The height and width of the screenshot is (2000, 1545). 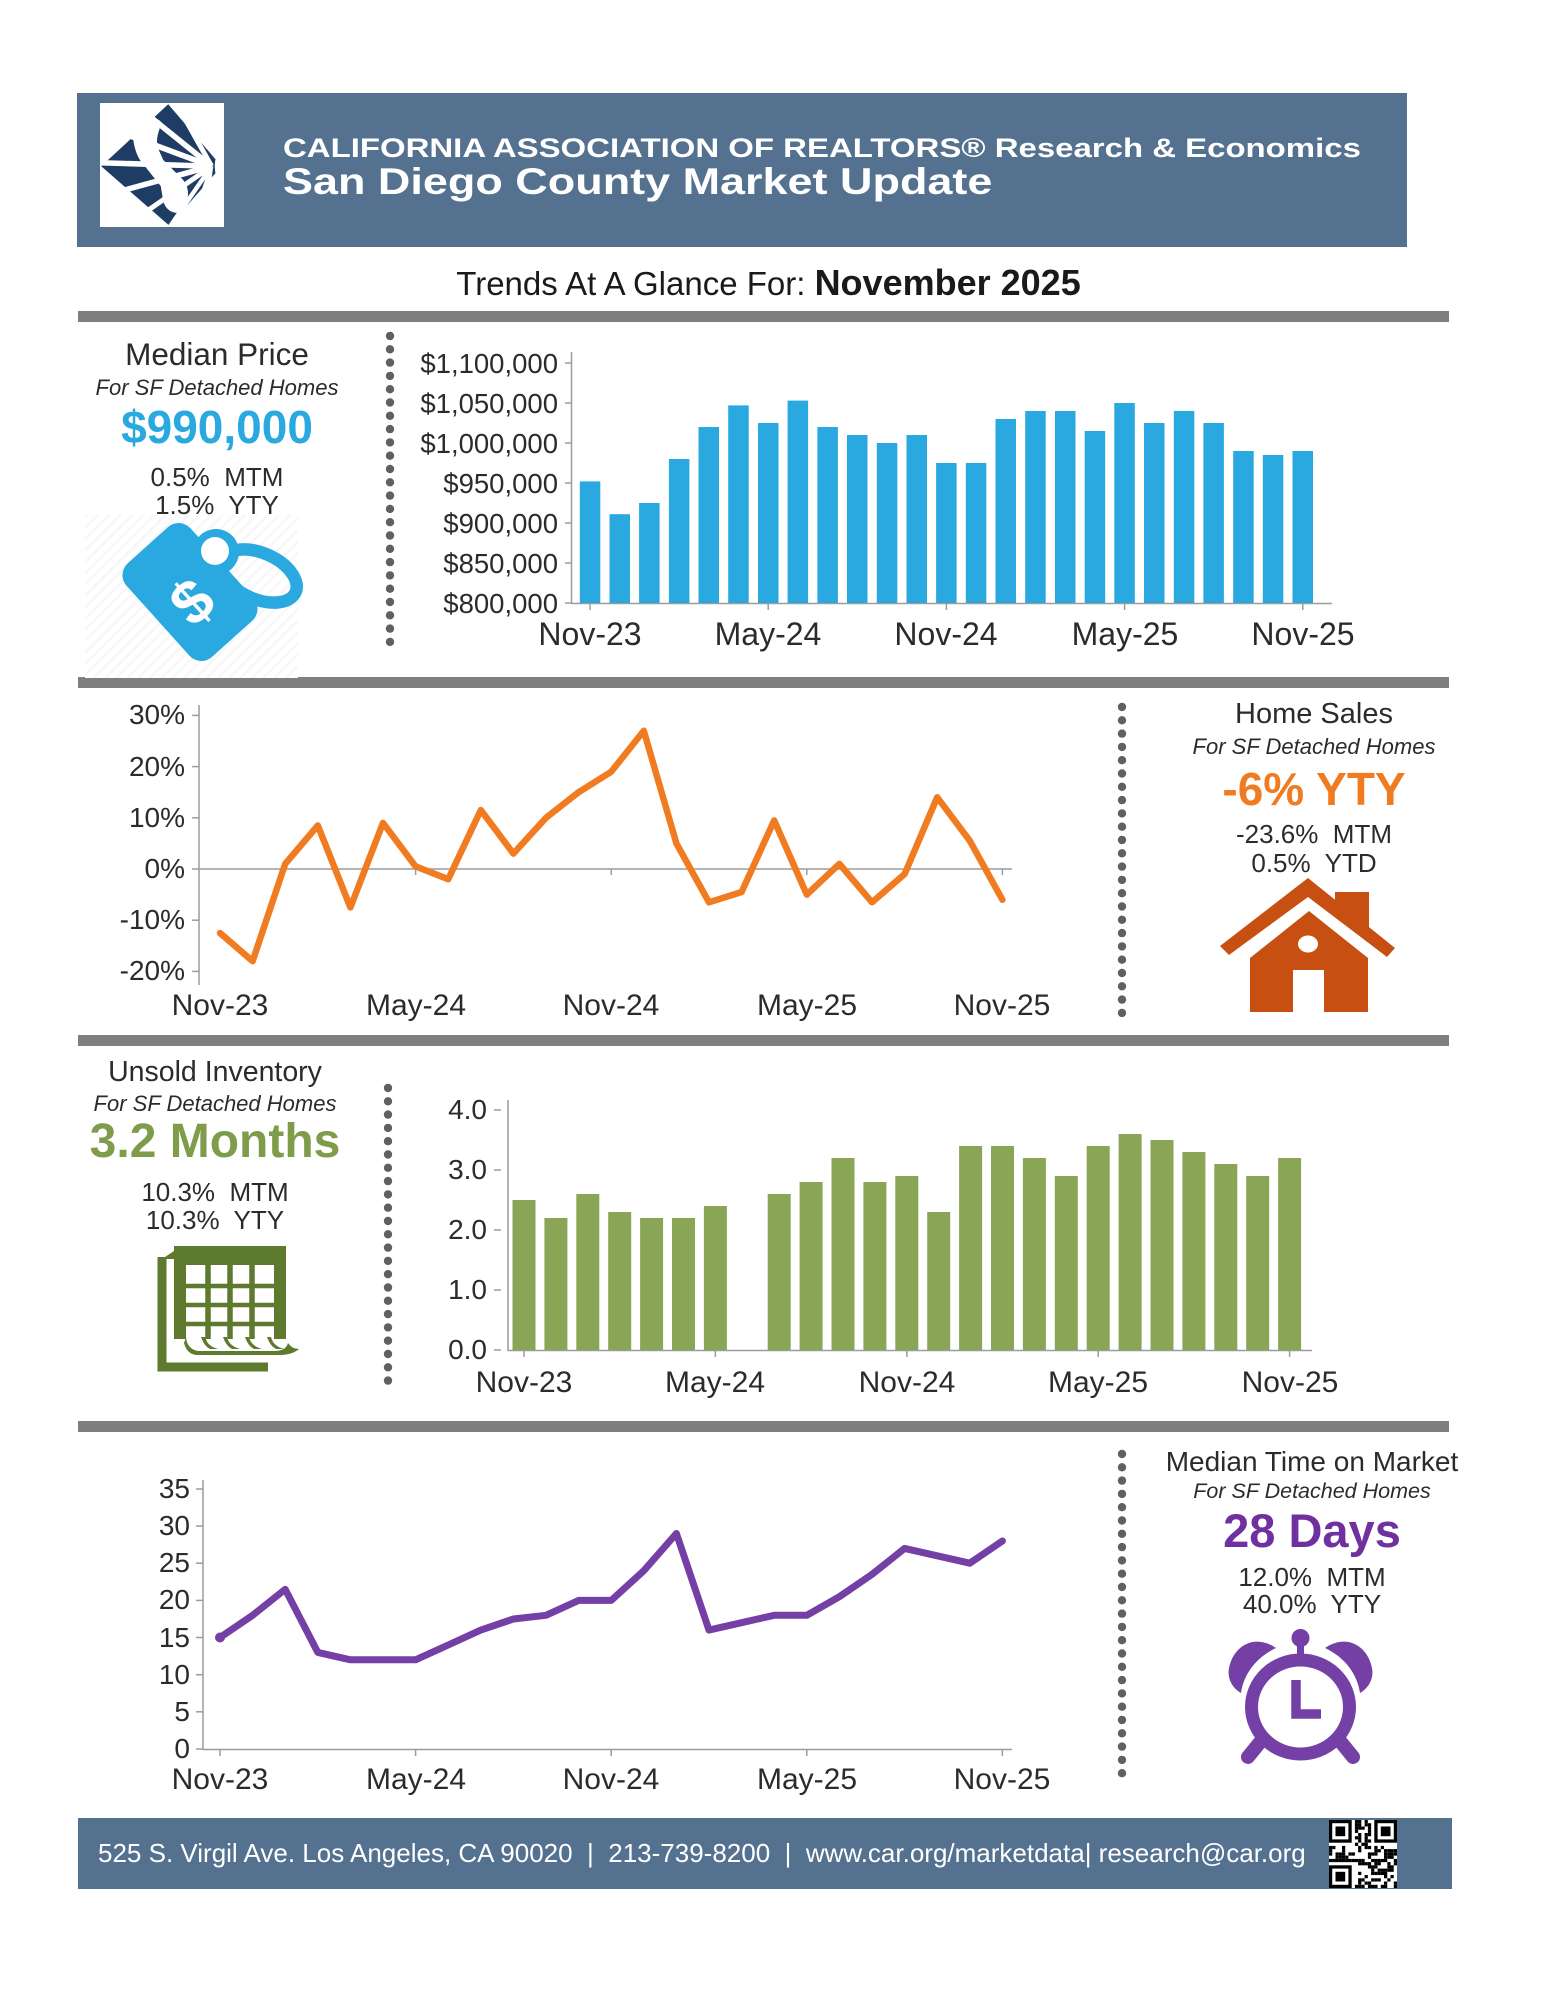 I want to click on svg-text: 5, so click(x=182, y=1711).